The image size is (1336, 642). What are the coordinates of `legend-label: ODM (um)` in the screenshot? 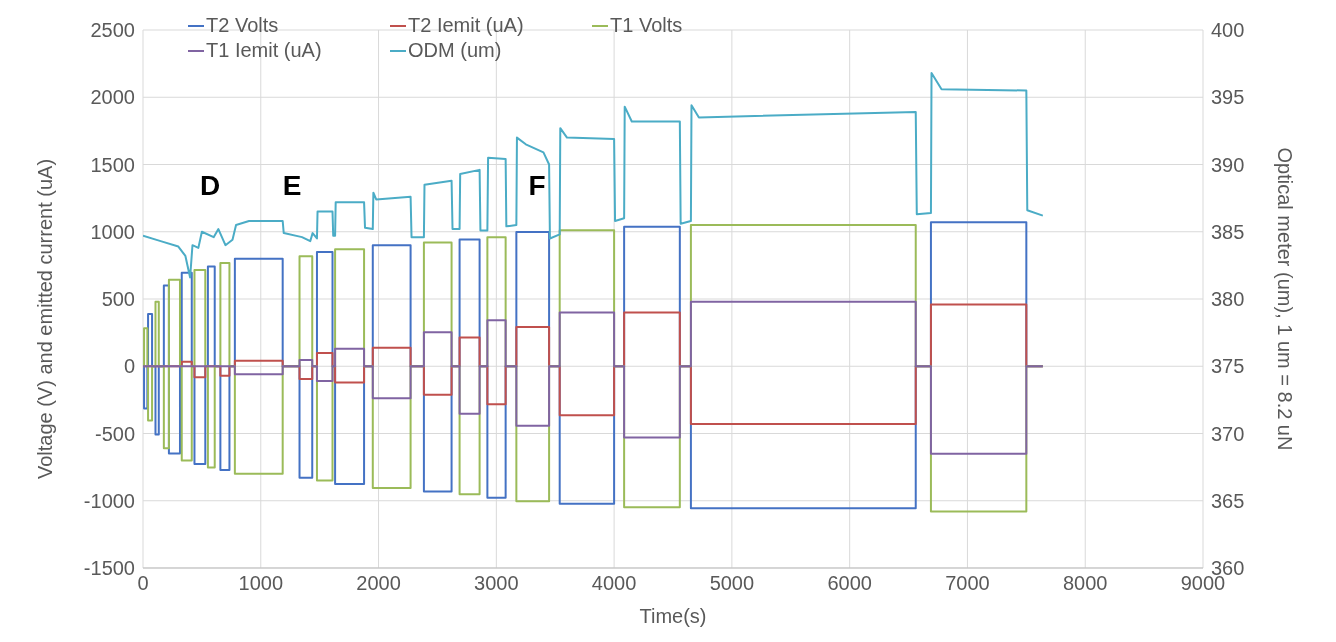 It's located at (455, 50).